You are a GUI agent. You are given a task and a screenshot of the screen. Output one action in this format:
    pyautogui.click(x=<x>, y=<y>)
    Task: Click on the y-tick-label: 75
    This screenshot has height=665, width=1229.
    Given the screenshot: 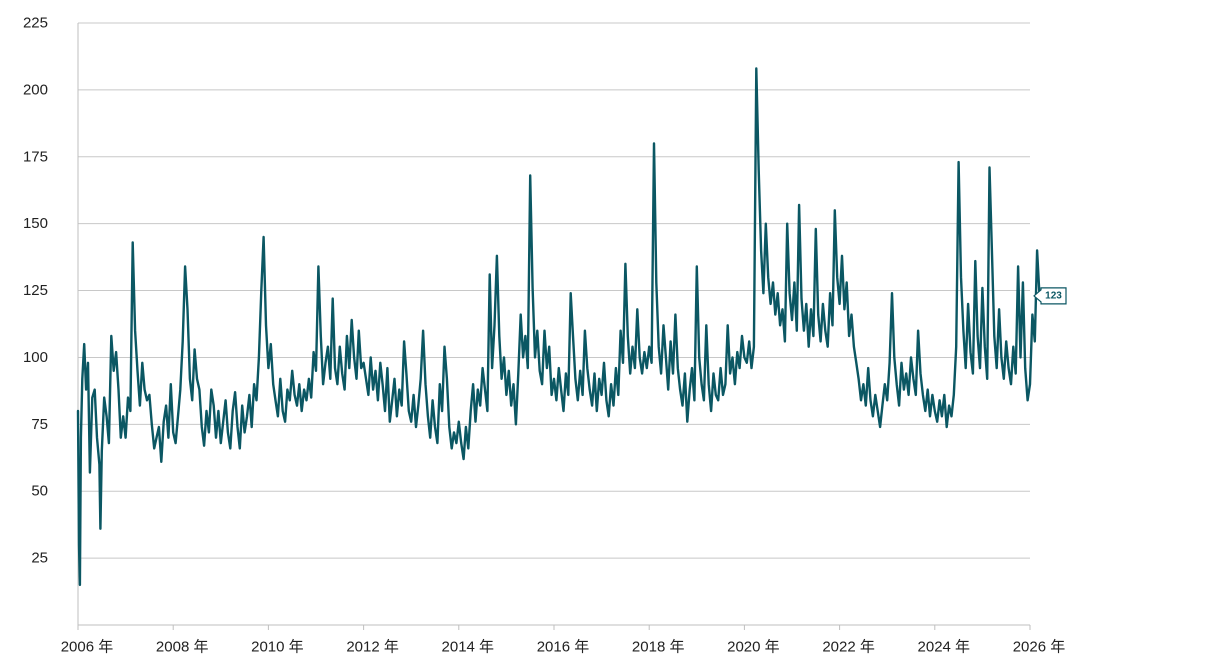 What is the action you would take?
    pyautogui.click(x=39, y=424)
    